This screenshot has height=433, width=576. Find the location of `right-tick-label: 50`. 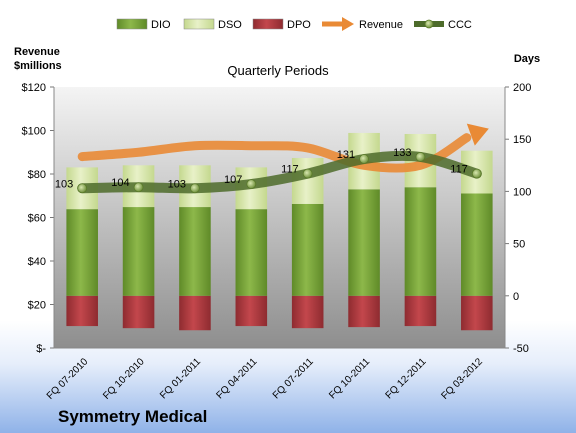

right-tick-label: 50 is located at coordinates (519, 245).